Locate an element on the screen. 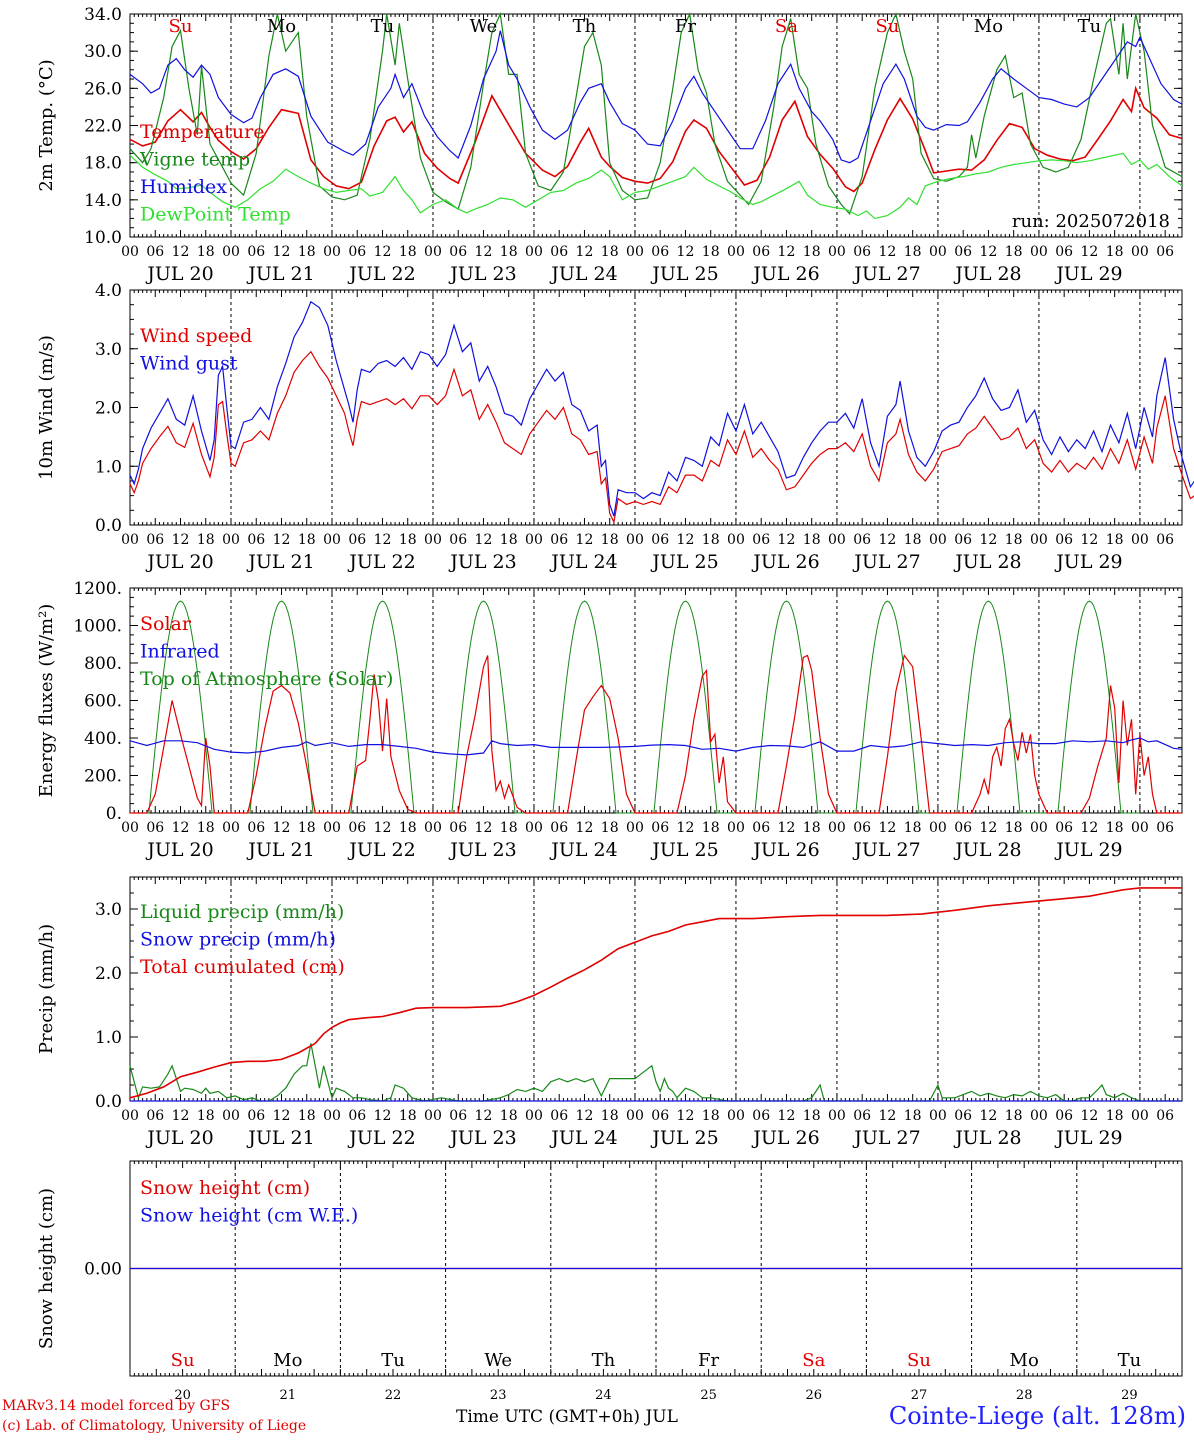 The width and height of the screenshot is (1194, 1440). day-number-label: 22 is located at coordinates (393, 1395).